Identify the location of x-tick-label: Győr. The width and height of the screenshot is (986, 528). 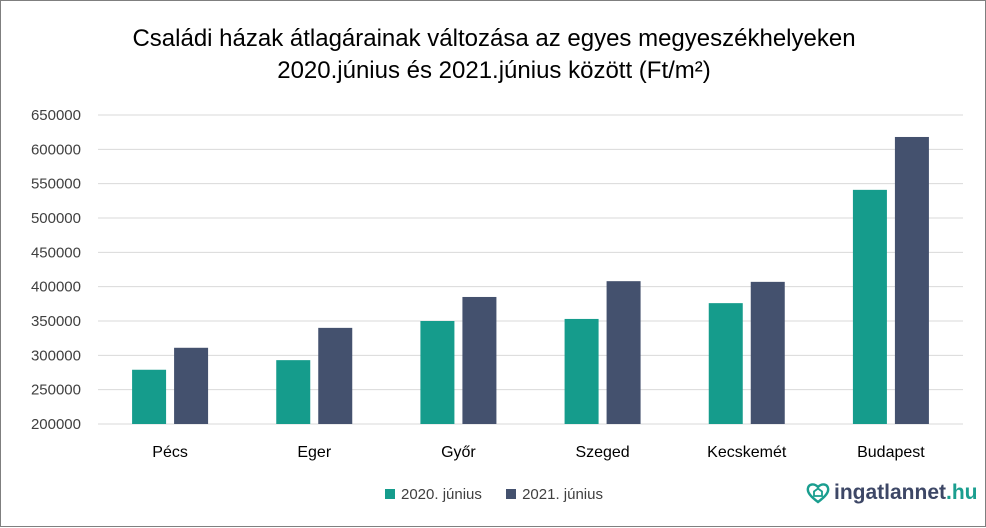
(458, 452).